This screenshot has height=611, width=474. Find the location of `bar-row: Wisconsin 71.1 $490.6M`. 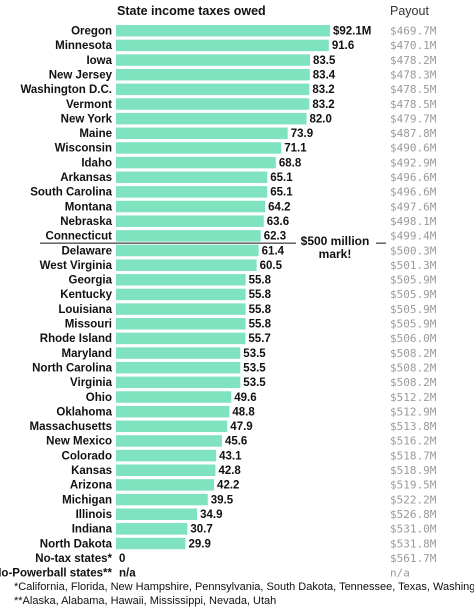

bar-row: Wisconsin 71.1 $490.6M is located at coordinates (246, 148).